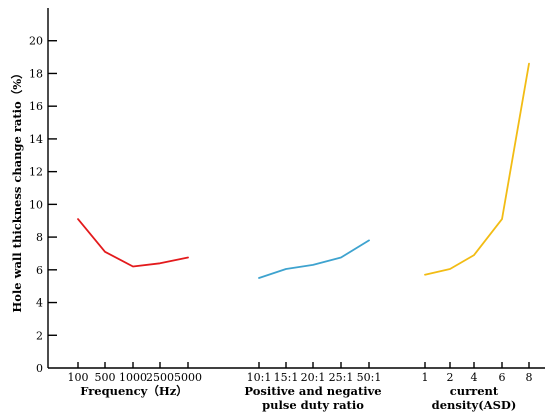 The height and width of the screenshot is (415, 550). I want to click on y-tick-label: 20, so click(36, 41).